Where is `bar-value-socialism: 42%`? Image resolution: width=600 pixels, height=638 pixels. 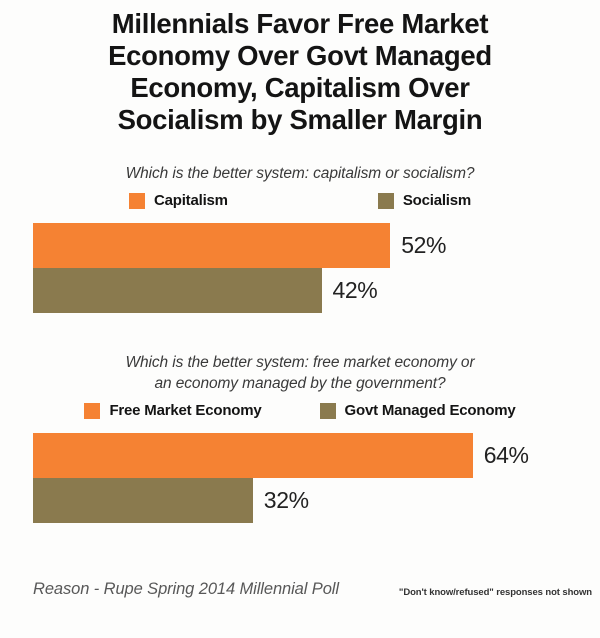 bar-value-socialism: 42% is located at coordinates (355, 290).